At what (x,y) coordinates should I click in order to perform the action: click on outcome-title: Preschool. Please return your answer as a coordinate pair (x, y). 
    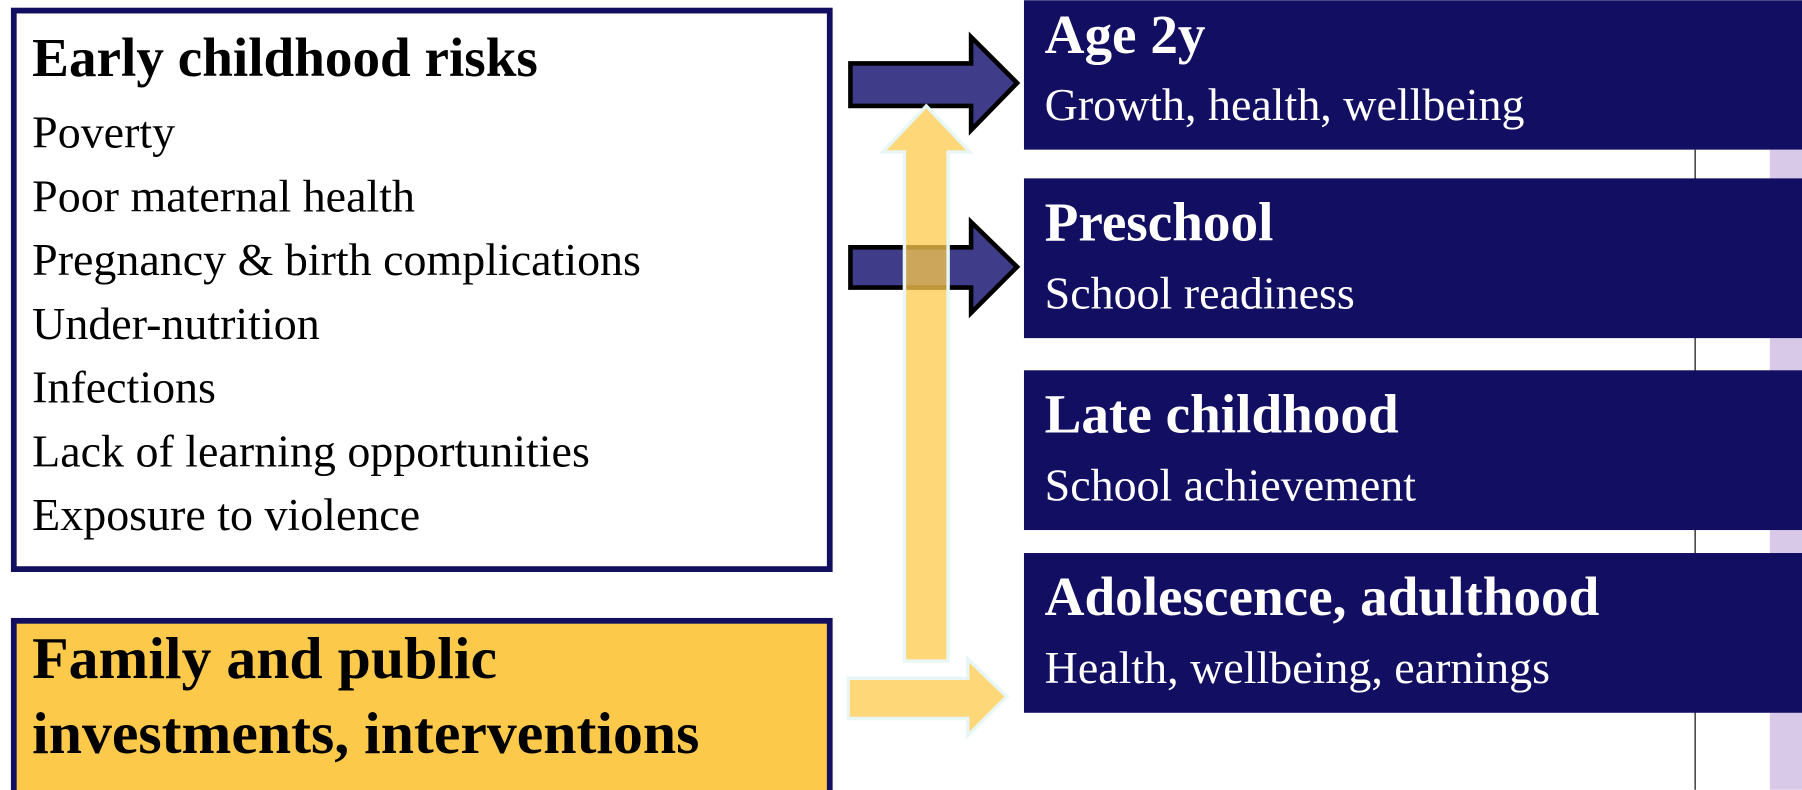
    Looking at the image, I should click on (1159, 221).